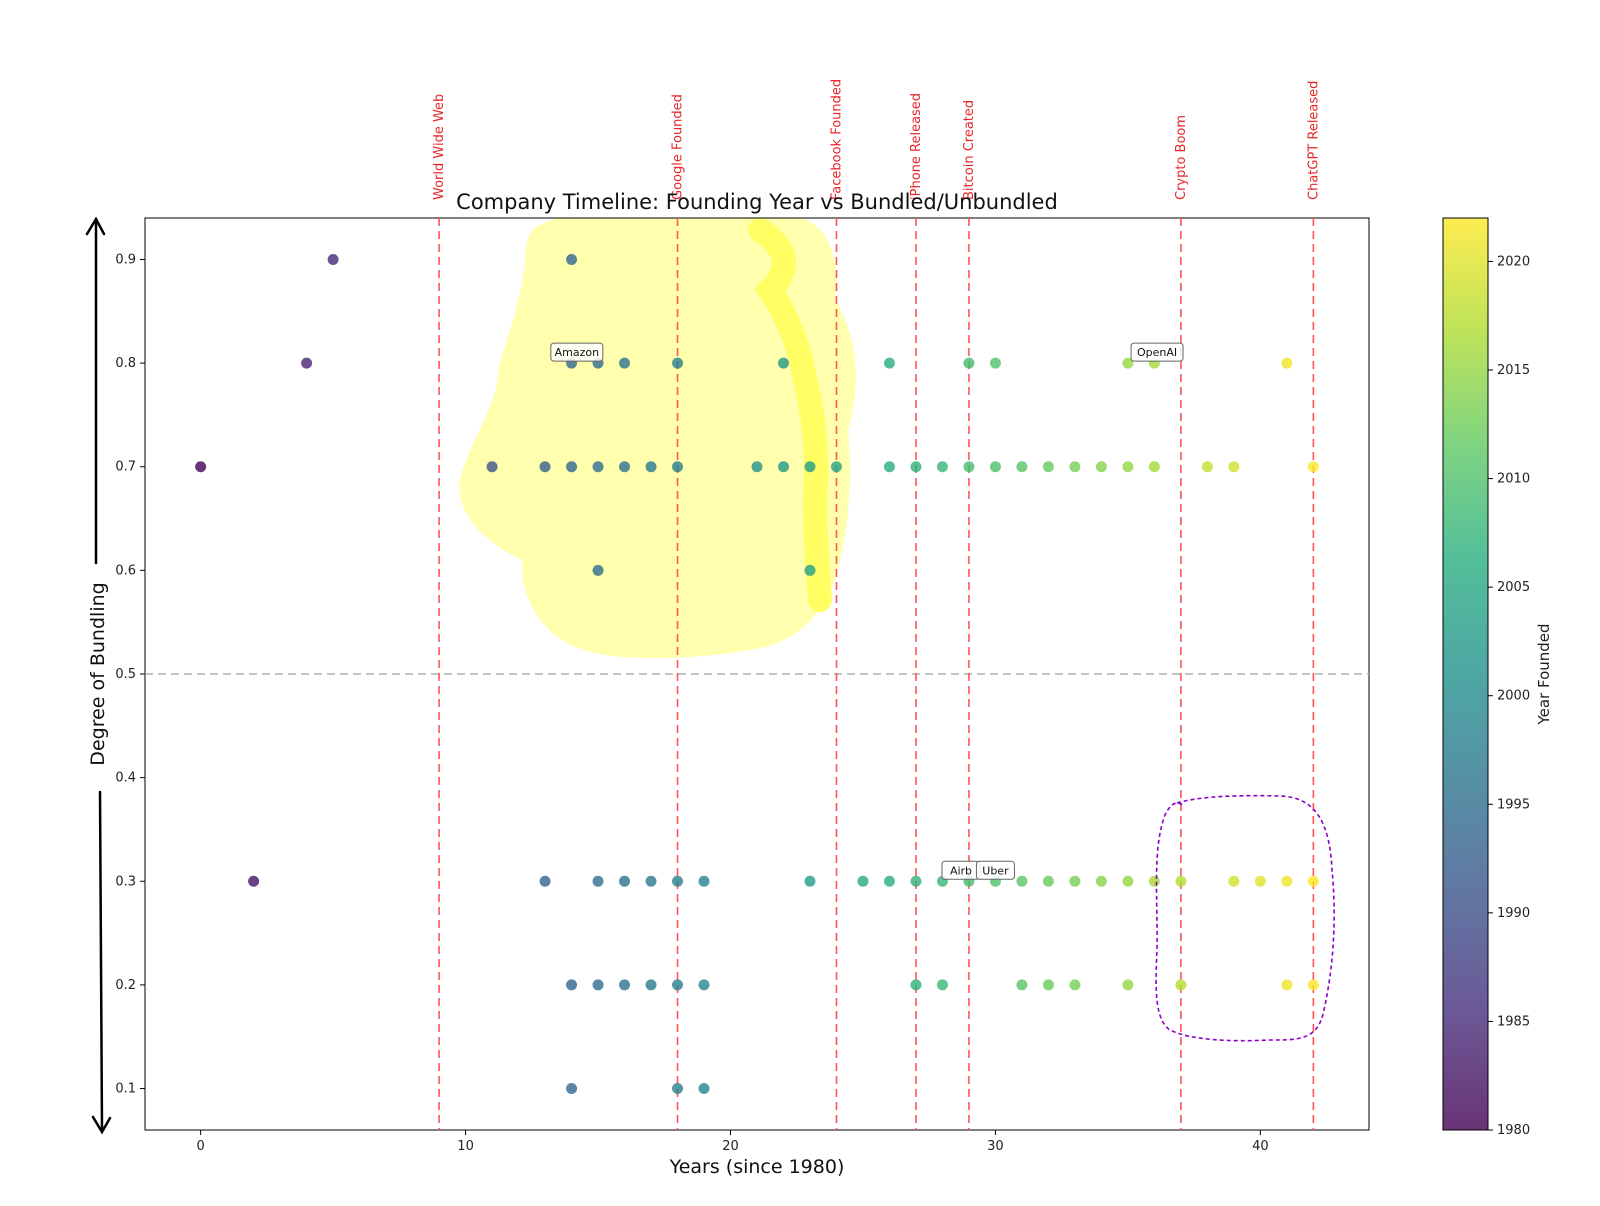 The image size is (1600, 1206). I want to click on event-label: Google Founded, so click(678, 147).